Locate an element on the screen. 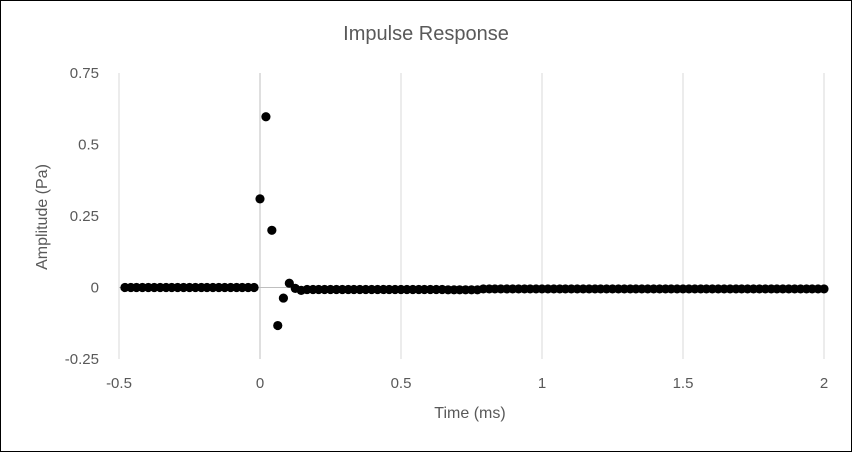  x-axis-title: Time (ms) is located at coordinates (469, 413).